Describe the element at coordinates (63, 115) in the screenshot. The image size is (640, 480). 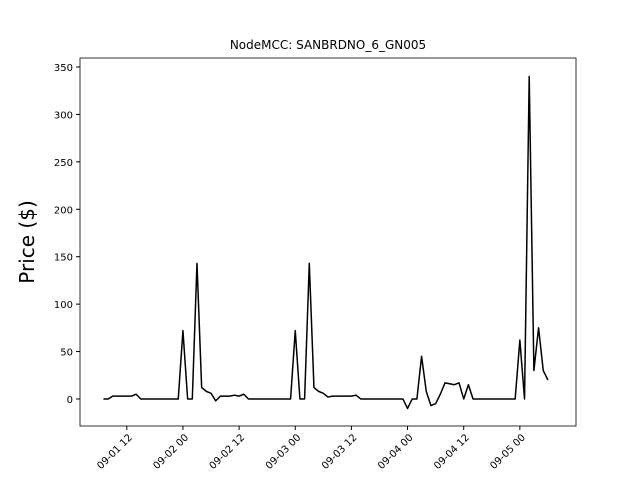
I see `y-tick-label: 300` at that location.